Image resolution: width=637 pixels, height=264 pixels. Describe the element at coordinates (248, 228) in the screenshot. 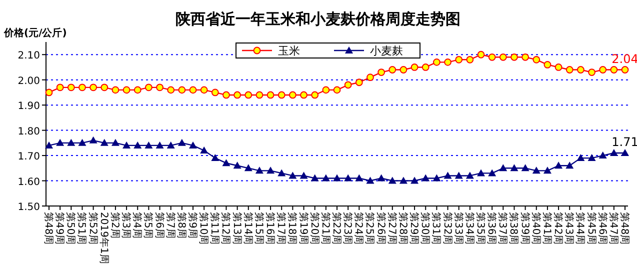

I see `x-tick-label: 第14周` at that location.